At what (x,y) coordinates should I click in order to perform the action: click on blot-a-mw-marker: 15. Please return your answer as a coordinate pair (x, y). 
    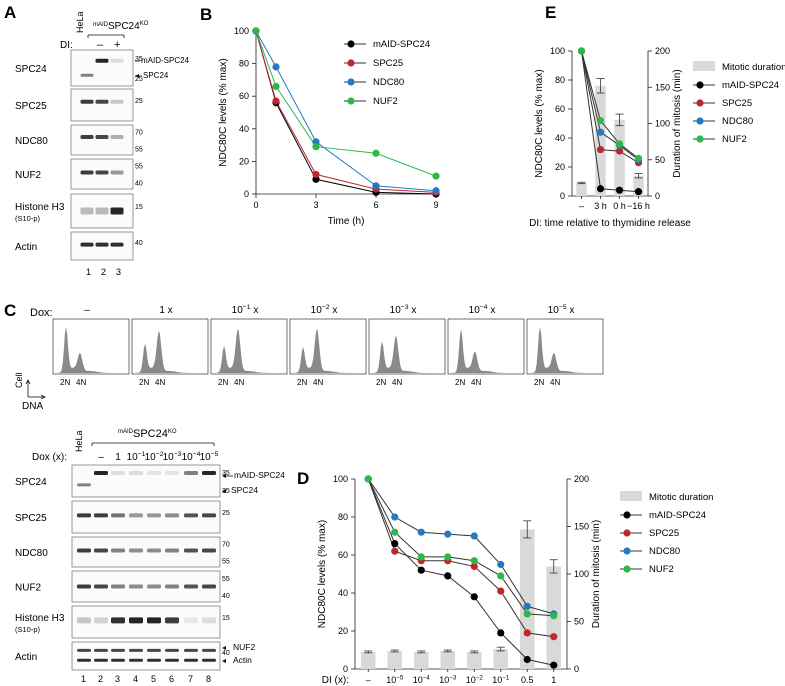
    Looking at the image, I should click on (139, 207).